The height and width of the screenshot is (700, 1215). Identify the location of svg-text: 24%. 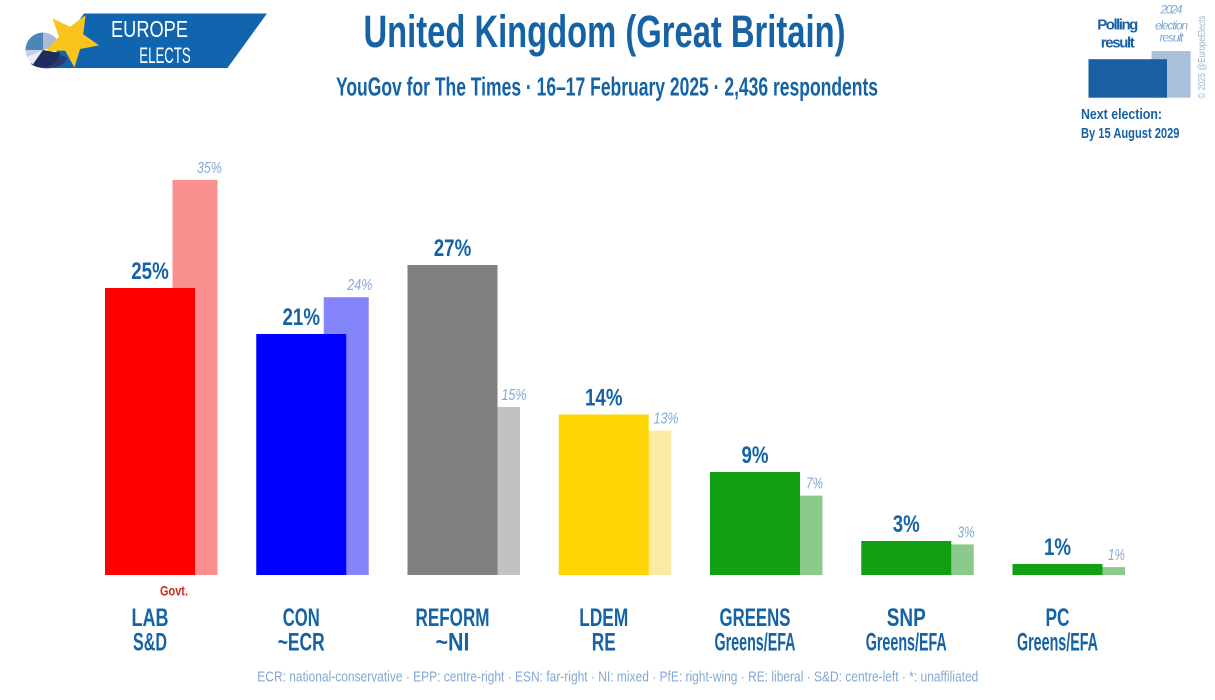
(360, 285).